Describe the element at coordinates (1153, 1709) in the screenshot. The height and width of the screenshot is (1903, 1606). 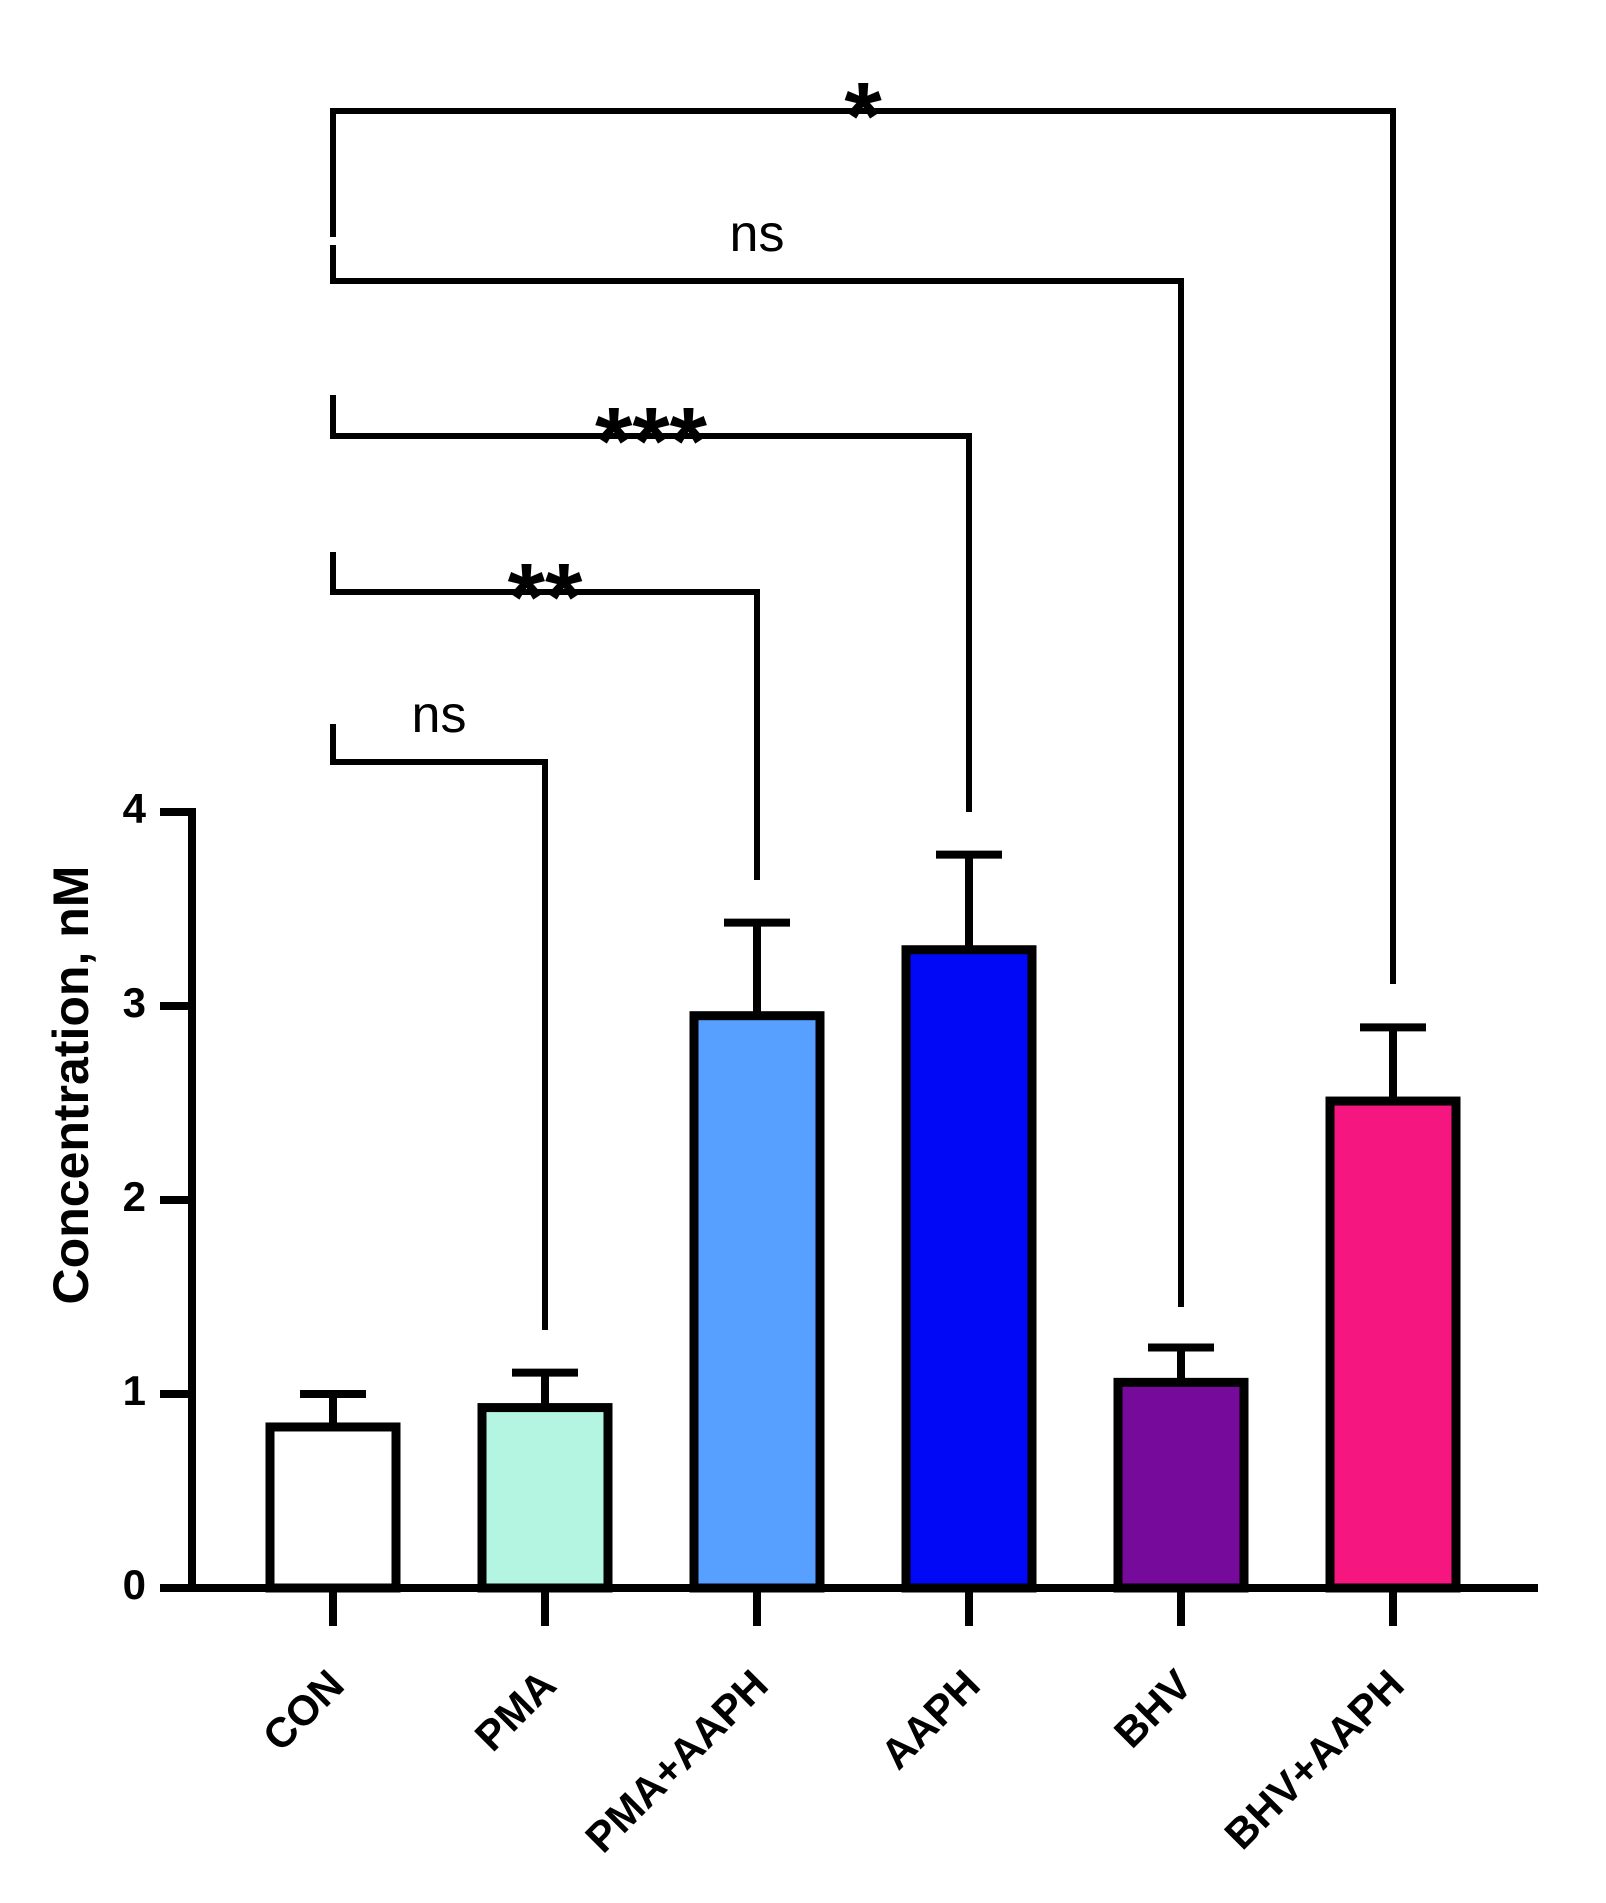
I see `x-tick-label: BHV` at that location.